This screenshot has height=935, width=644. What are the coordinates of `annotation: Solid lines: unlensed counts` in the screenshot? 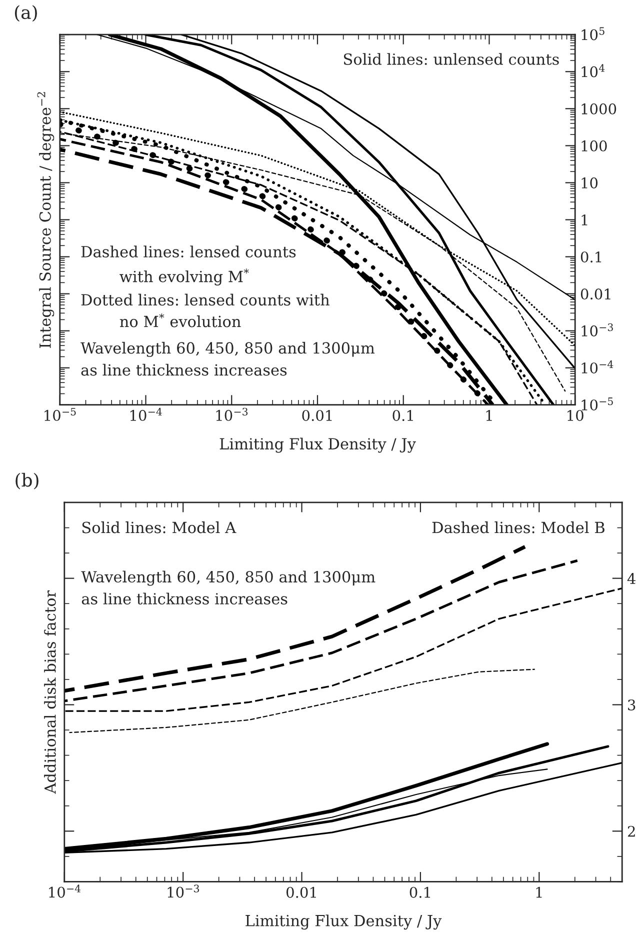 It's located at (451, 59).